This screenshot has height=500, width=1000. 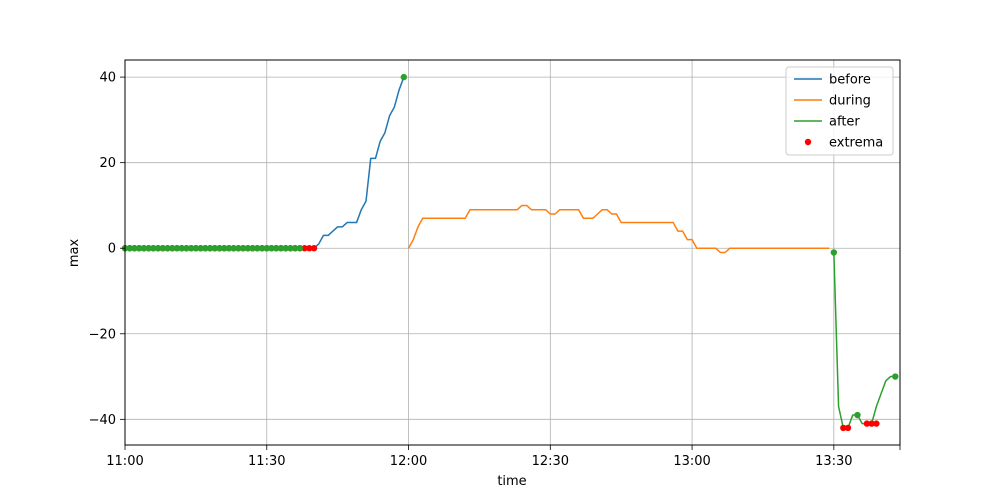 What do you see at coordinates (550, 461) in the screenshot?
I see `x-tick-label: 12:30` at bounding box center [550, 461].